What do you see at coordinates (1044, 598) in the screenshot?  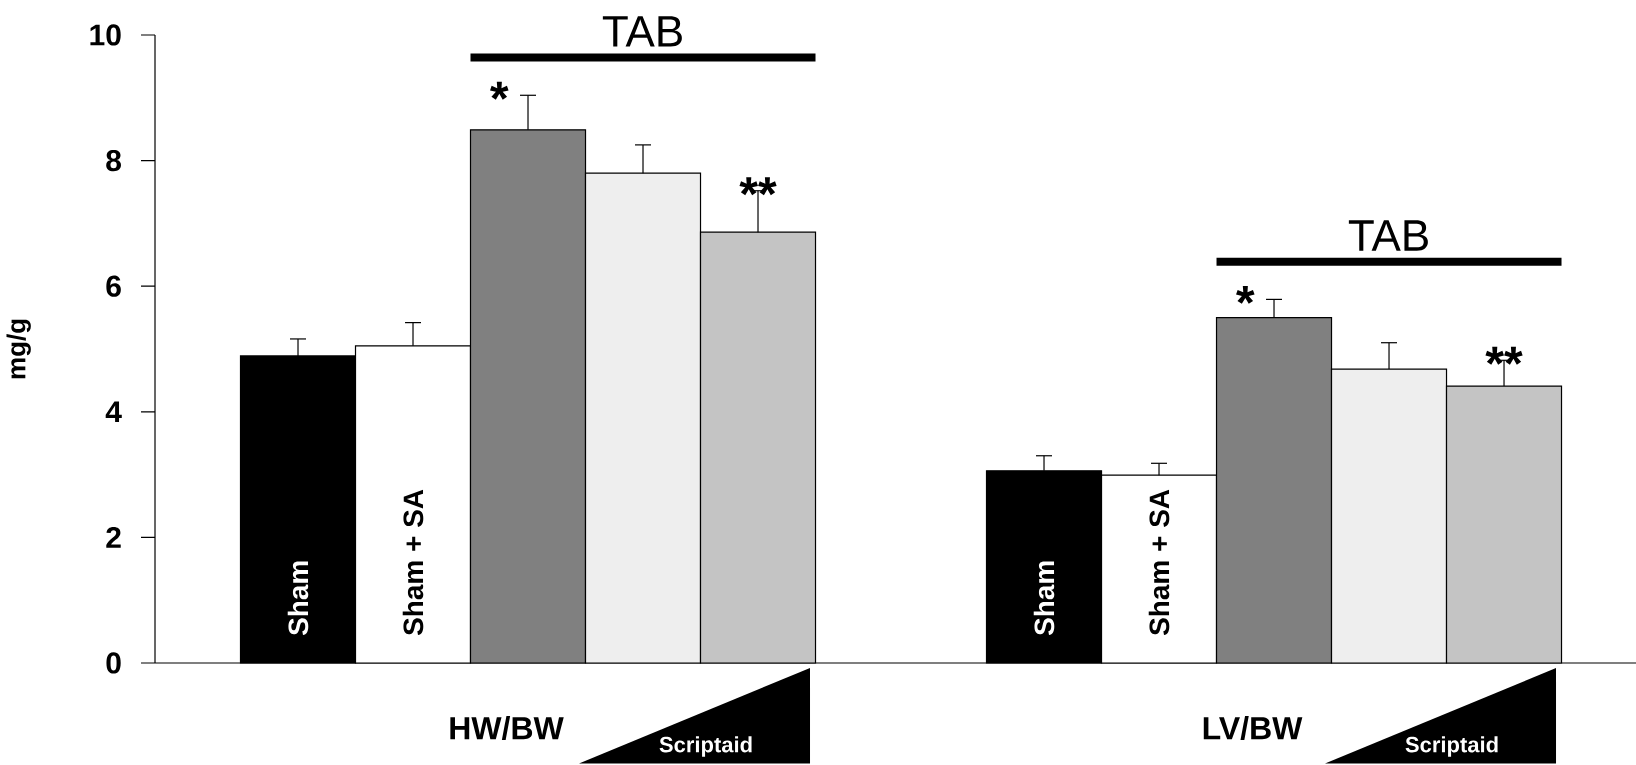 I see `text: Sham` at bounding box center [1044, 598].